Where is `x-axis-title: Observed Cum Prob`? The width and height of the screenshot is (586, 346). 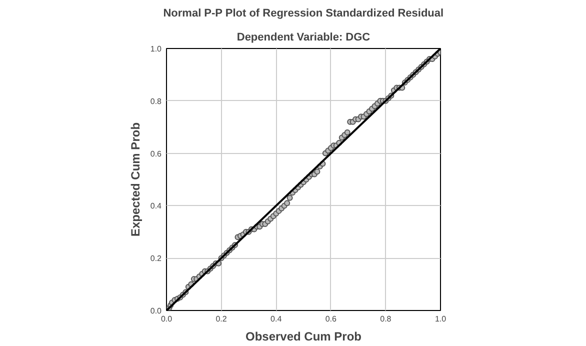
x-axis-title: Observed Cum Prob is located at coordinates (303, 337).